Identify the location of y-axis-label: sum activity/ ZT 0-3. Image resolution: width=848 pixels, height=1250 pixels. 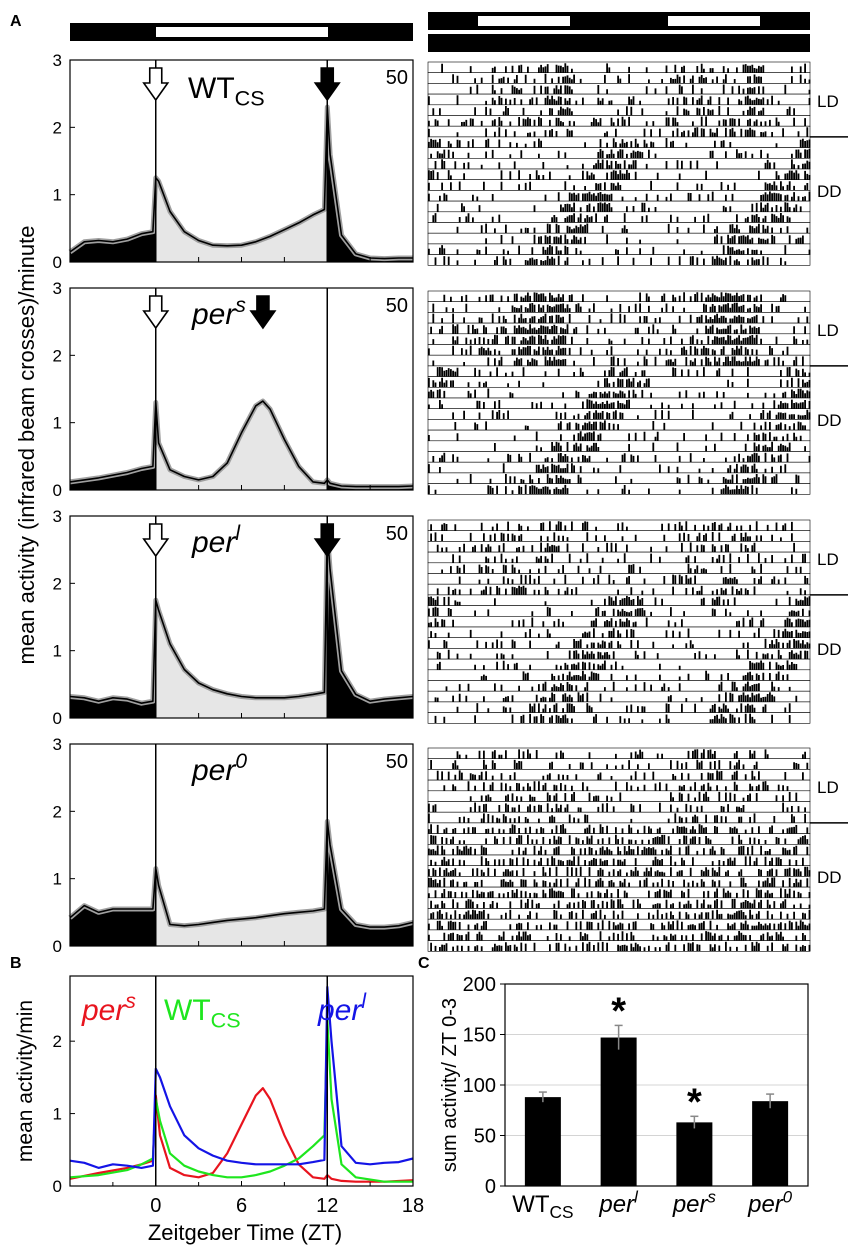
(450, 1085).